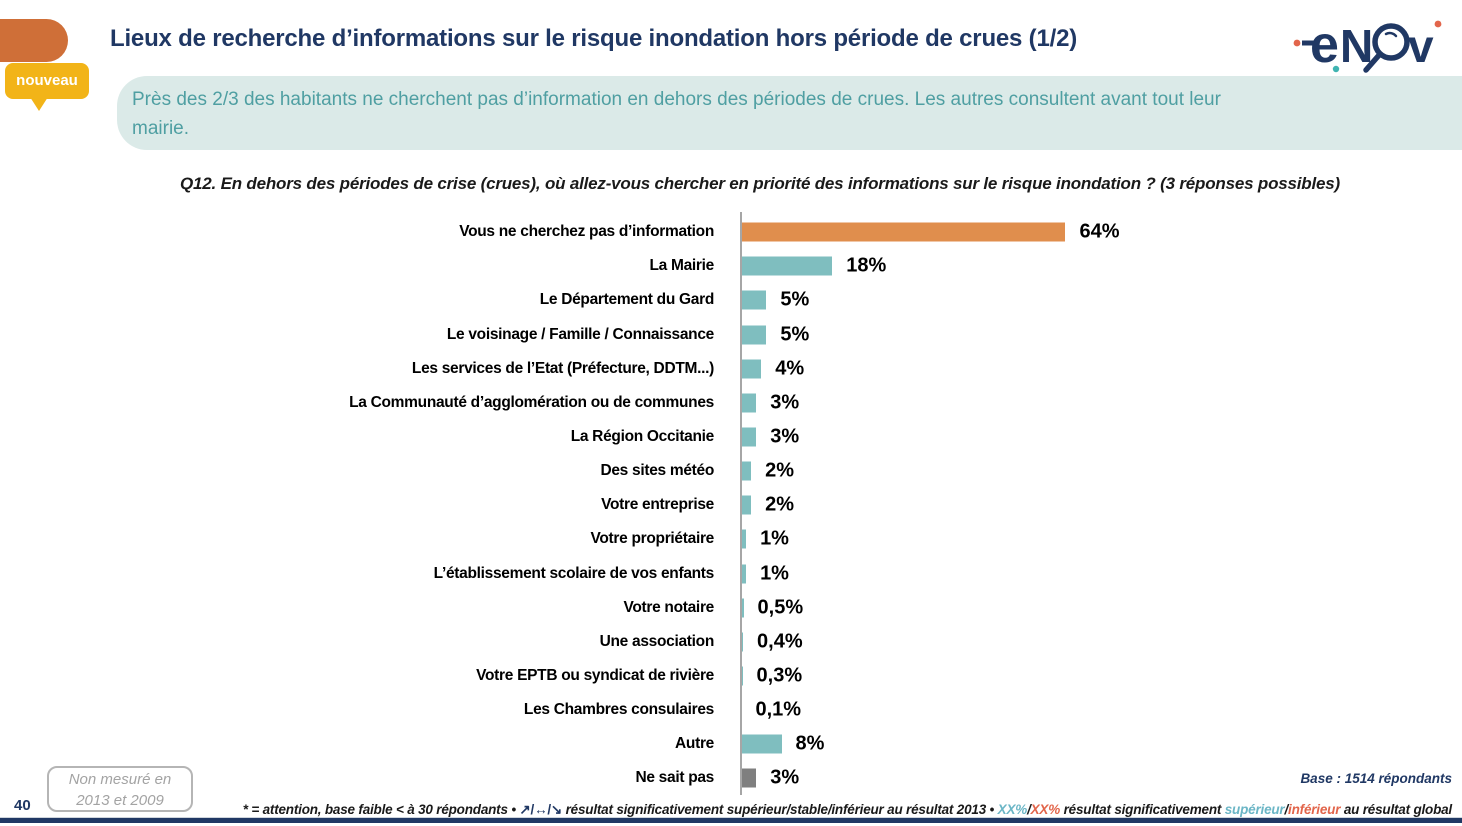  I want to click on category-label: Des sites météo, so click(657, 471).